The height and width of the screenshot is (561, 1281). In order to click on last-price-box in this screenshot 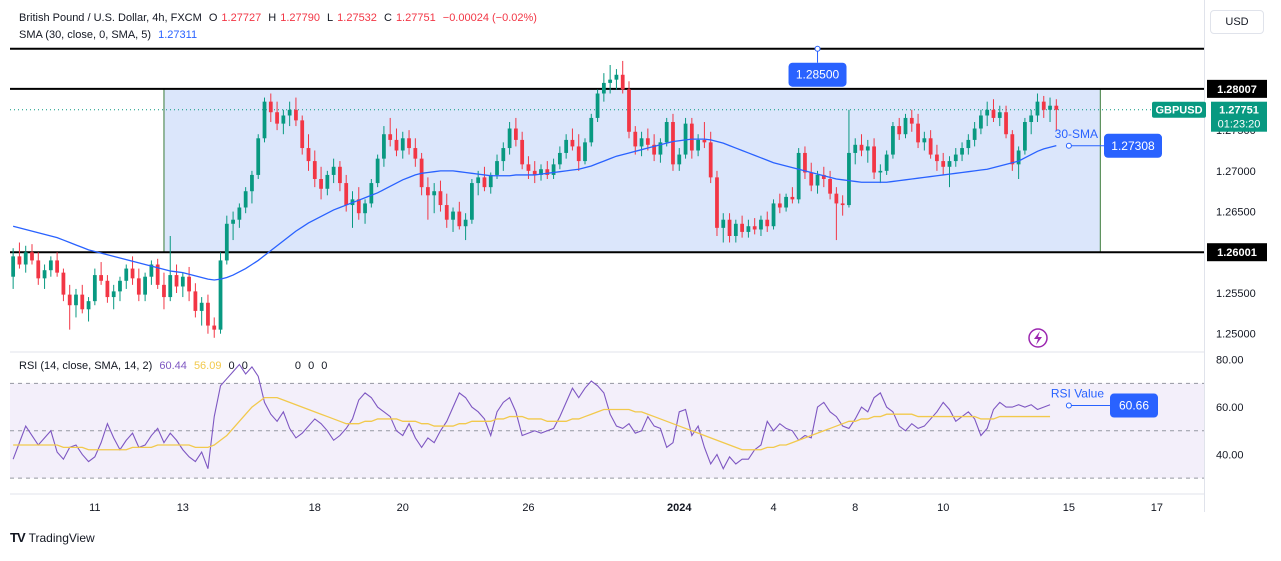, I will do `click(1239, 116)`.